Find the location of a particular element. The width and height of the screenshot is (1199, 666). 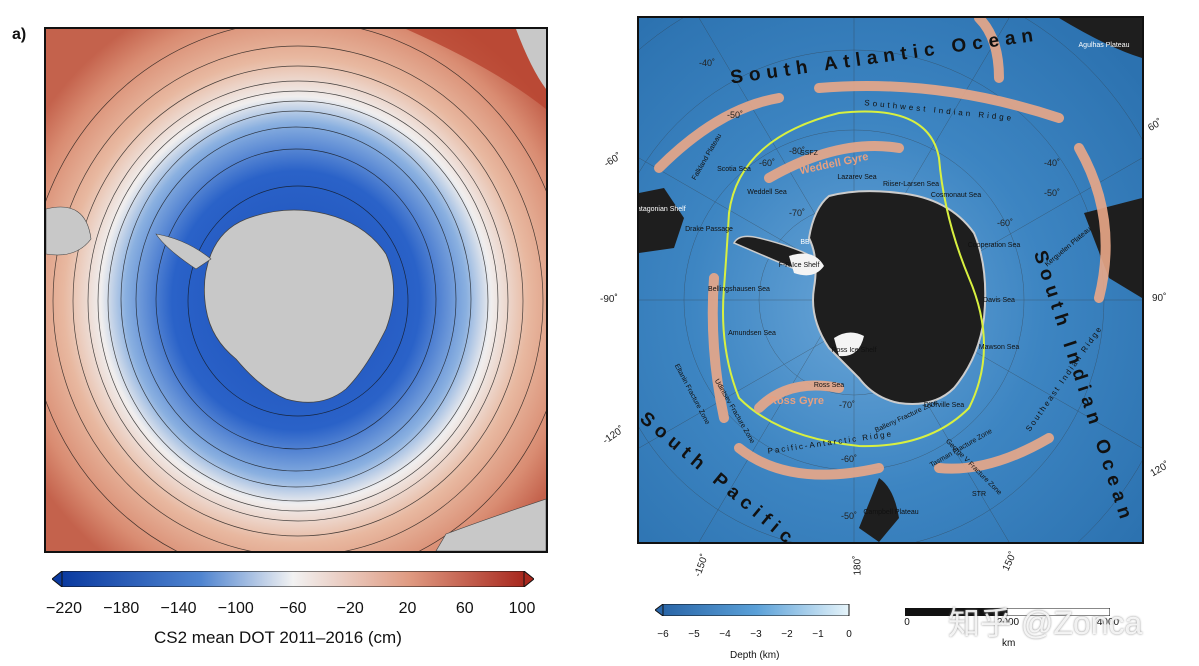

label-cosmonaut: Cosmonaut Sea is located at coordinates (956, 195).